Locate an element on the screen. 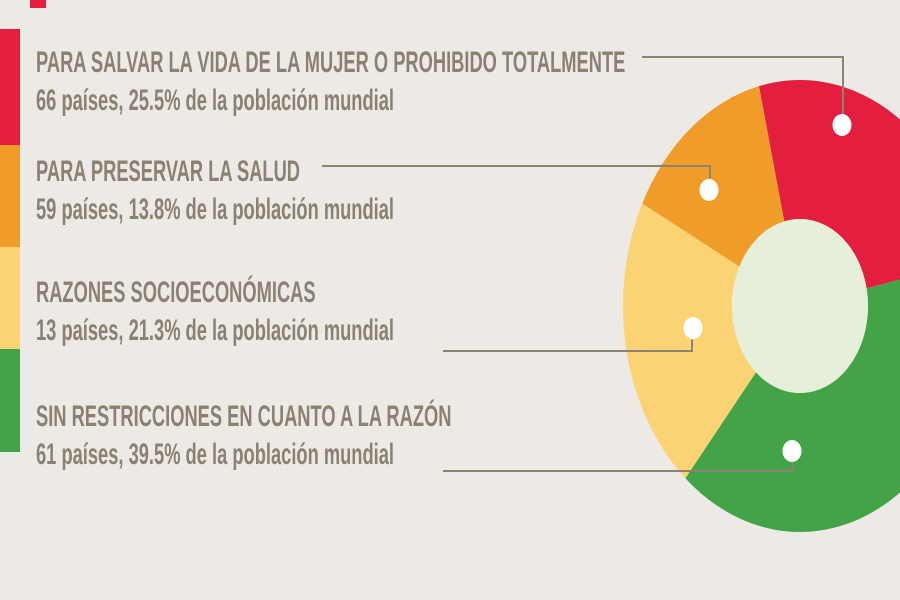 Image resolution: width=900 pixels, height=600 pixels. legend-detail-health: 59 países, 13.8% de la población mundial is located at coordinates (215, 209).